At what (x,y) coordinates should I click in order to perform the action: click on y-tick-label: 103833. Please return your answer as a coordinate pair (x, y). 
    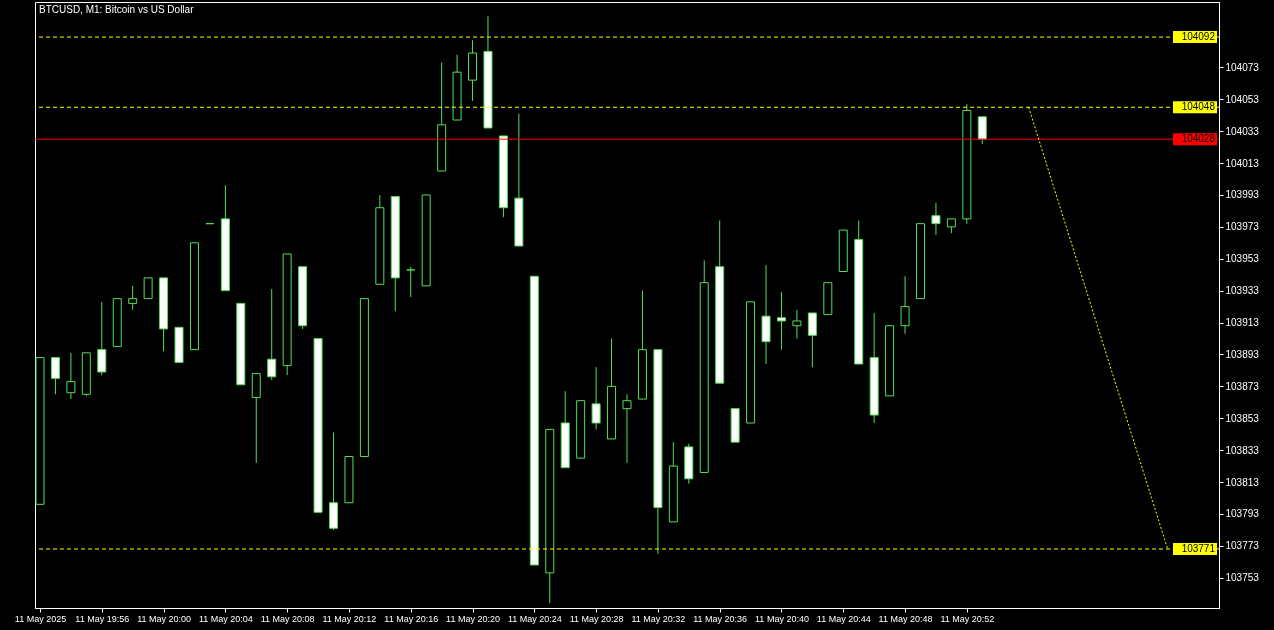
    Looking at the image, I should click on (1242, 450).